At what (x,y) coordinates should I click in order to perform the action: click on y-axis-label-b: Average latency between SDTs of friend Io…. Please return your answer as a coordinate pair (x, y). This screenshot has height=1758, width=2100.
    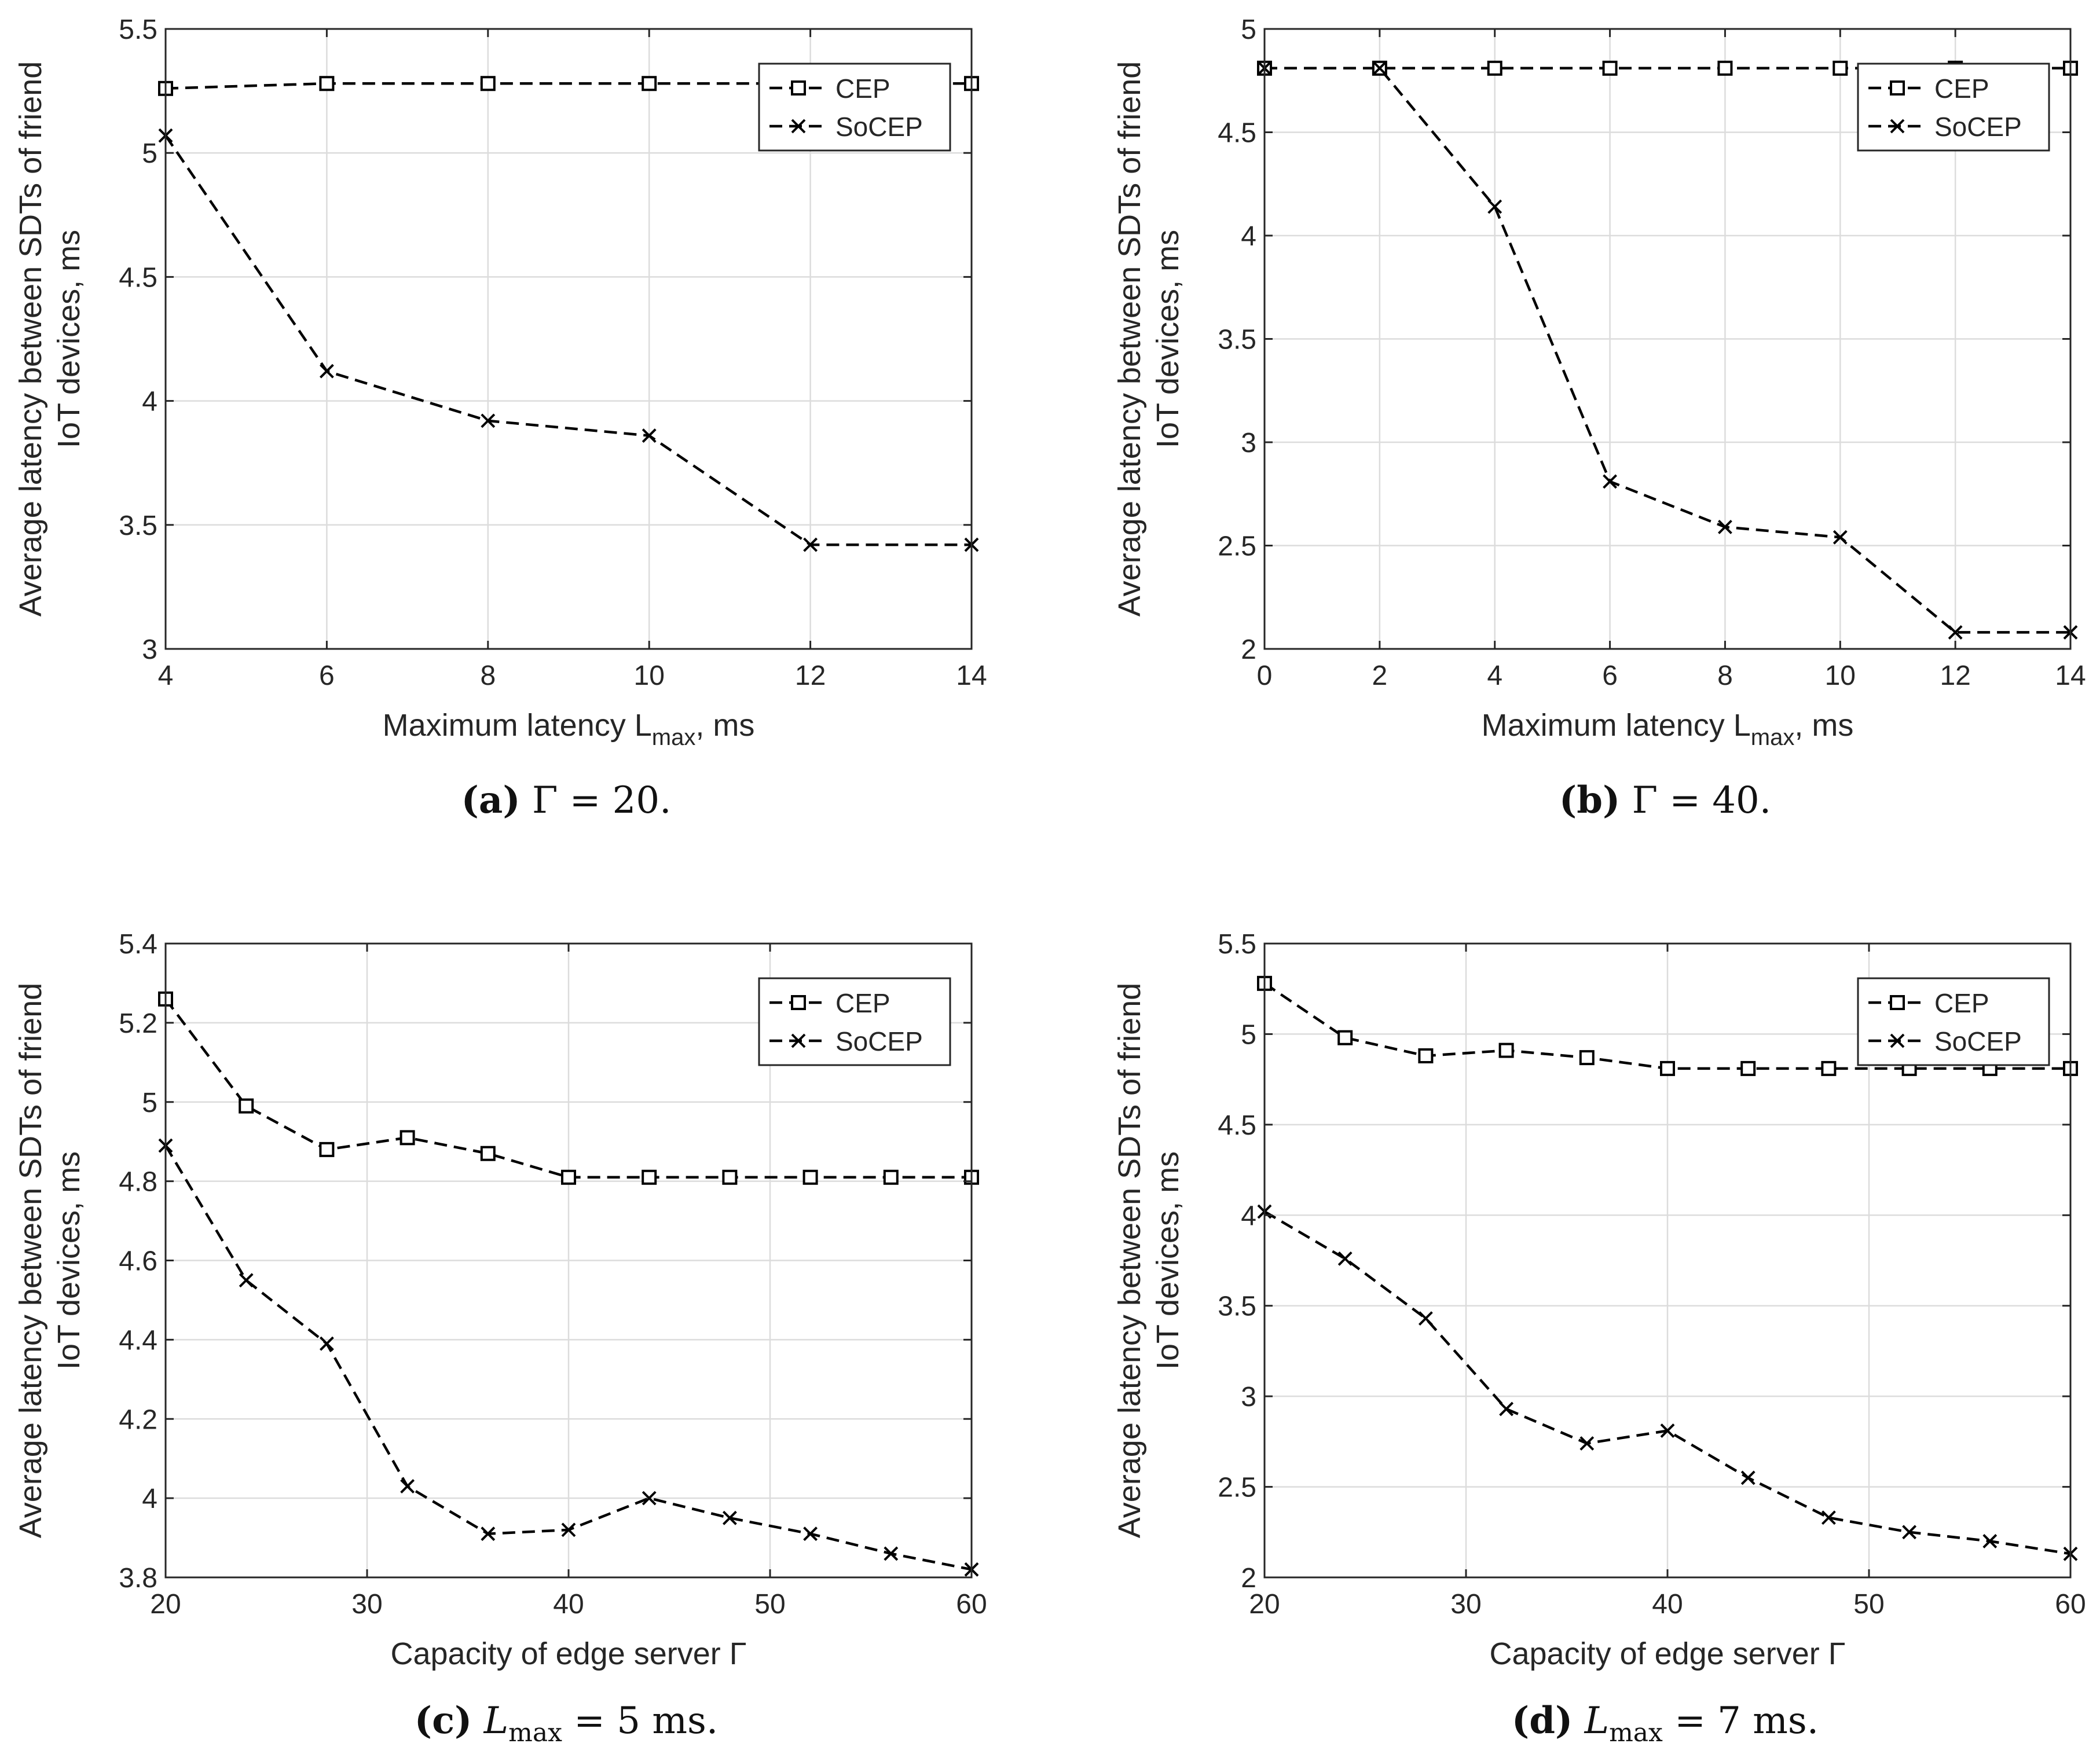
    Looking at the image, I should click on (1148, 339).